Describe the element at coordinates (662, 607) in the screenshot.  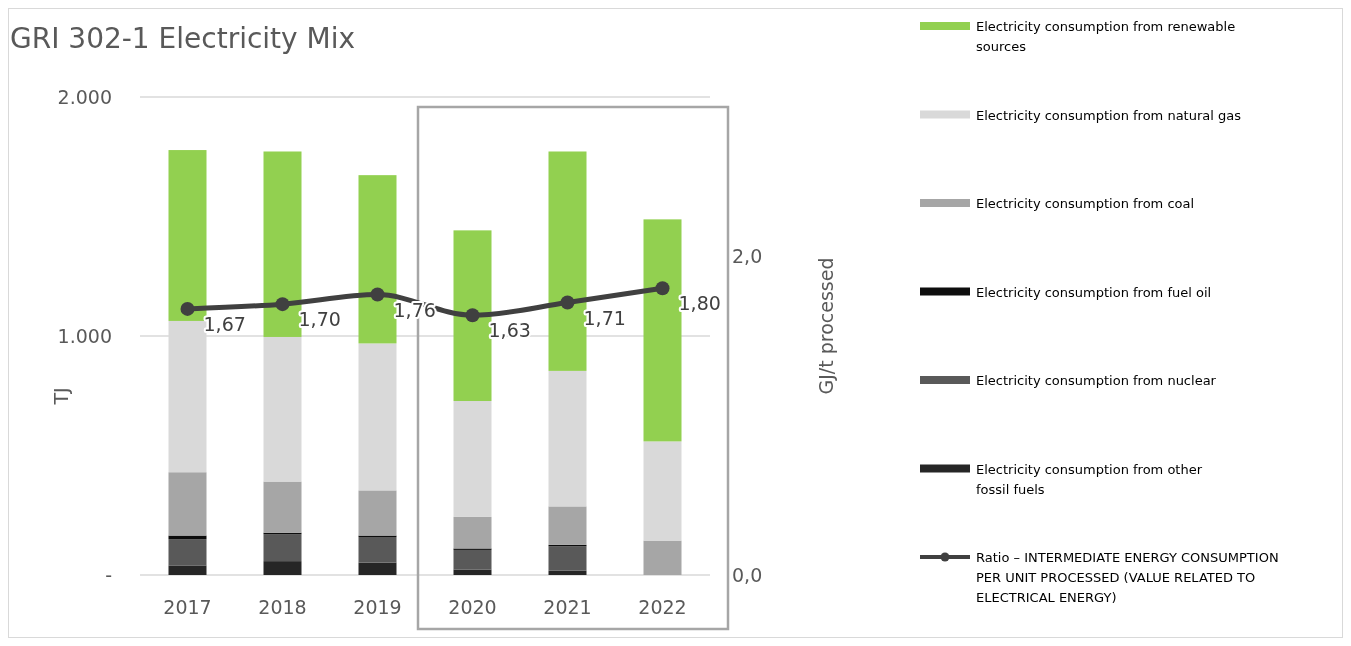
I see `x-tick-label: 2022` at that location.